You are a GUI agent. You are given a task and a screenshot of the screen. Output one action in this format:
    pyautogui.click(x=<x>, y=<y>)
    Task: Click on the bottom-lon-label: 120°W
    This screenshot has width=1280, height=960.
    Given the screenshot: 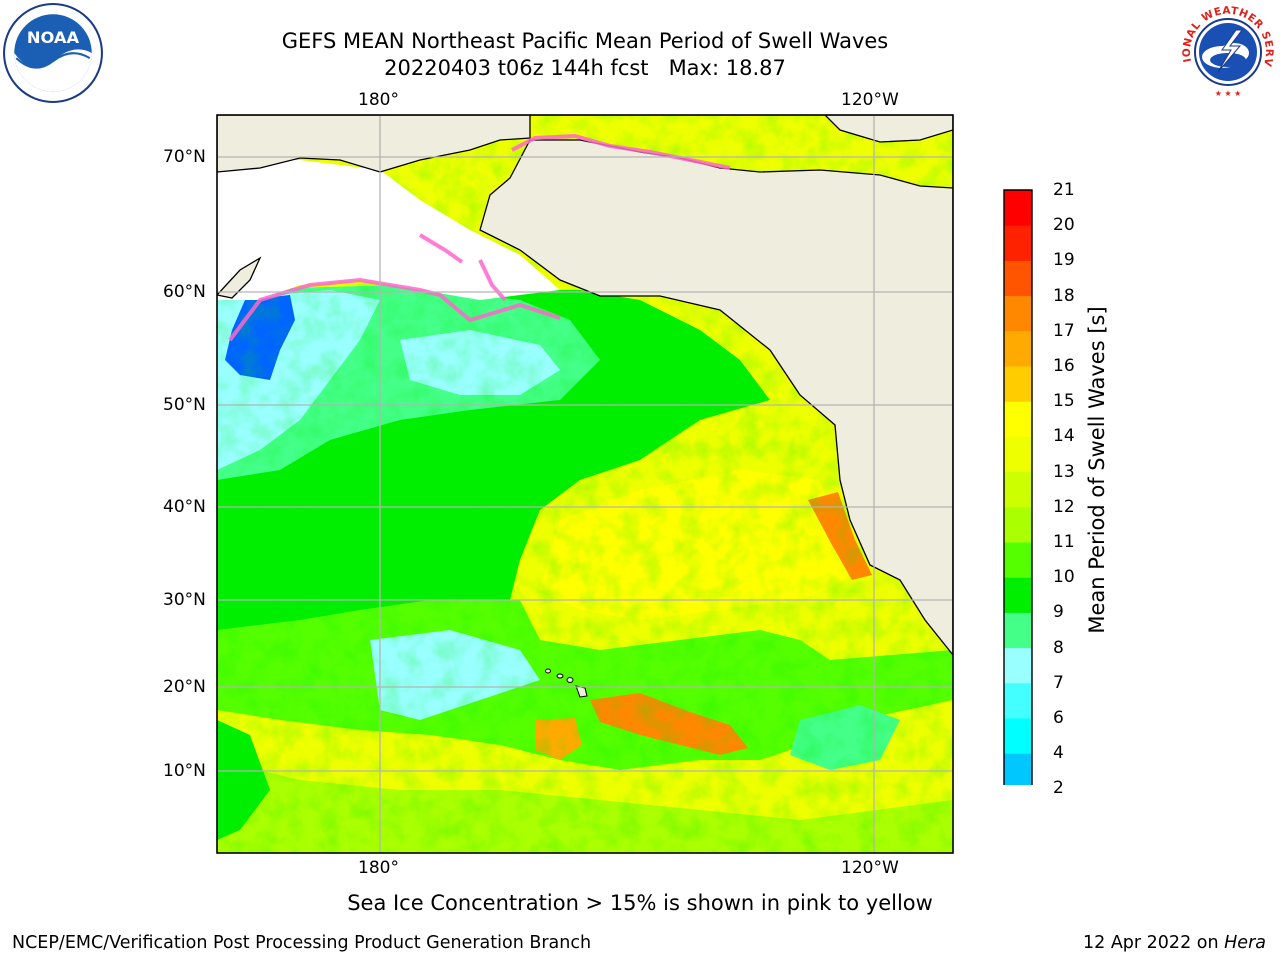 What is the action you would take?
    pyautogui.click(x=870, y=868)
    